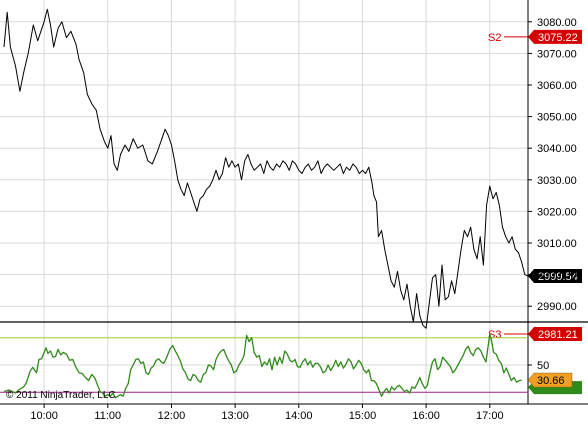  Describe the element at coordinates (557, 118) in the screenshot. I see `y-tick-label: 3050.00` at that location.